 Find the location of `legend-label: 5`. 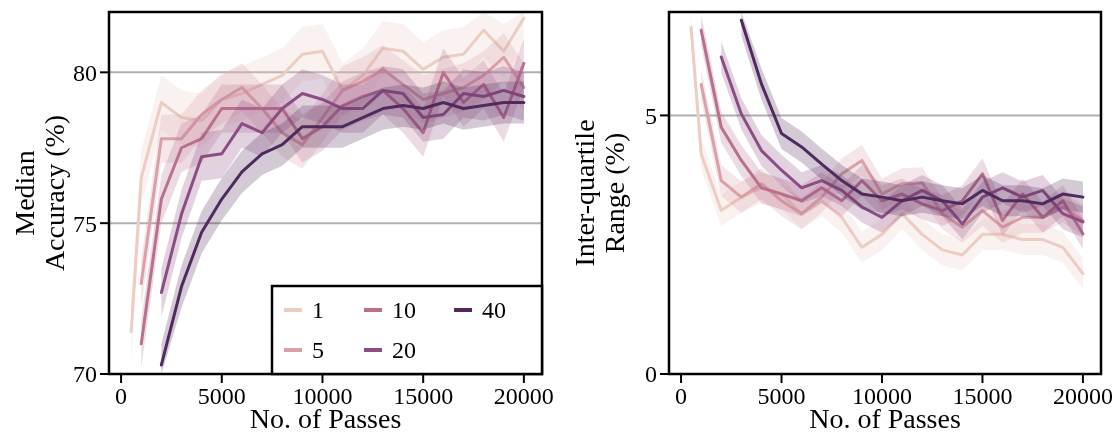

legend-label: 5 is located at coordinates (318, 350).